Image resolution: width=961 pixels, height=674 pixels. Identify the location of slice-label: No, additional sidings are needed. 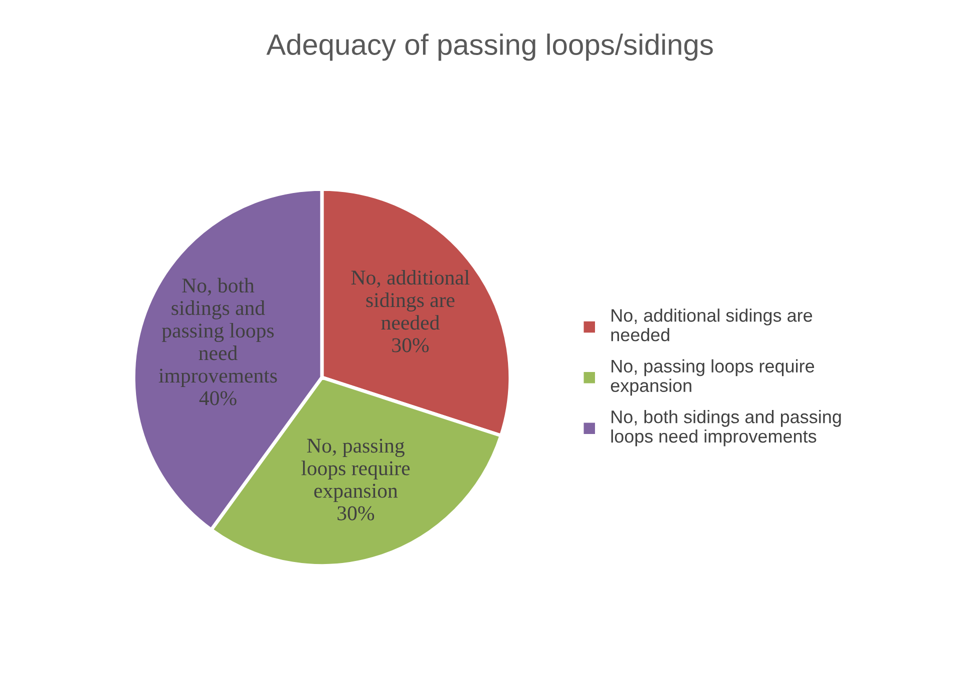
(410, 300).